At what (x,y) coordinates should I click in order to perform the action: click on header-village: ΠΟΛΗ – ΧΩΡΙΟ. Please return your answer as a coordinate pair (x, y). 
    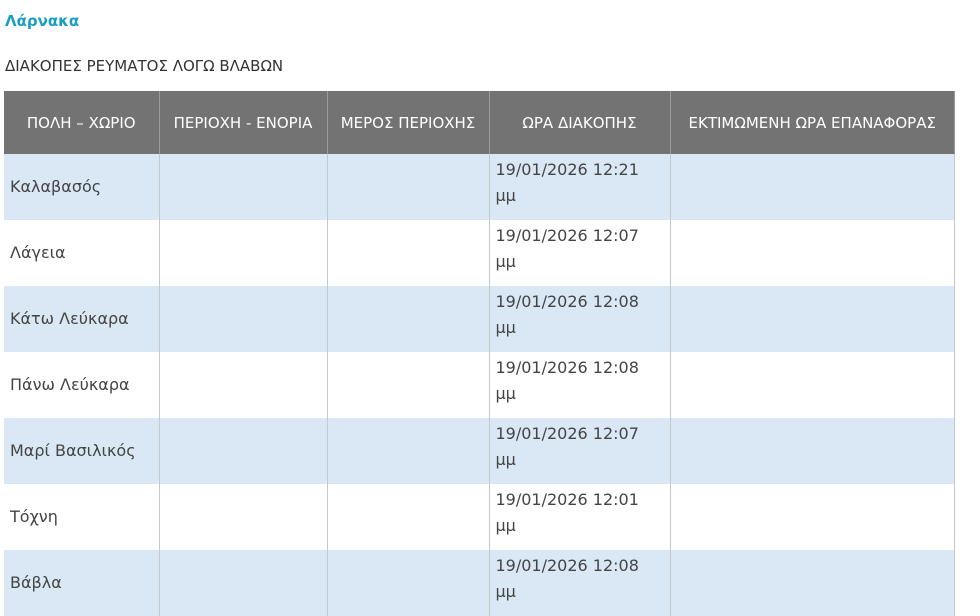
    Looking at the image, I should click on (82, 122).